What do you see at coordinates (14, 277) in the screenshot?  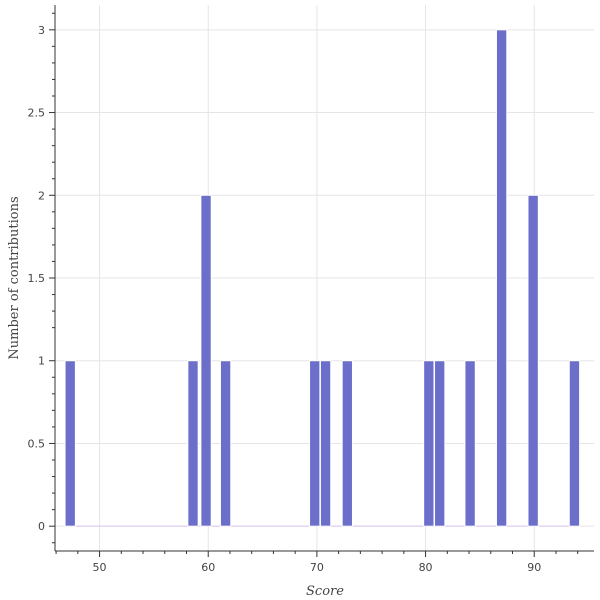 I see `y-axis-title: Number of contributions` at bounding box center [14, 277].